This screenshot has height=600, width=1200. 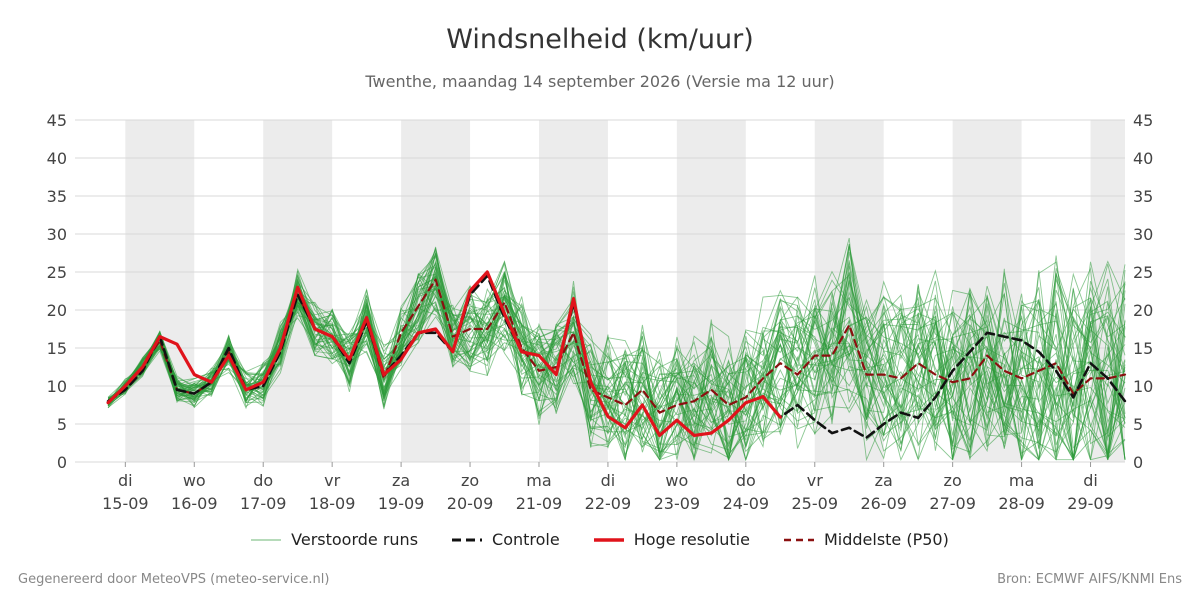 What do you see at coordinates (1143, 158) in the screenshot?
I see `y-tick-label-right: 40` at bounding box center [1143, 158].